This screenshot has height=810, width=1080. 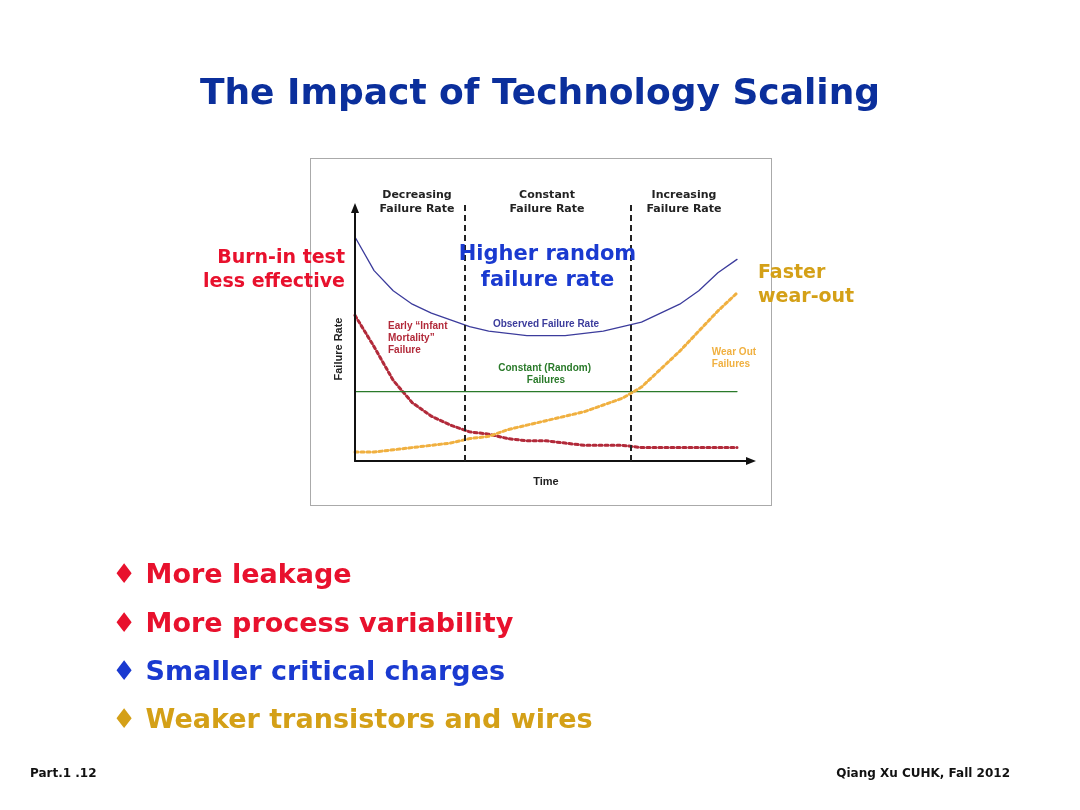 What do you see at coordinates (337, 349) in the screenshot?
I see `y-axis-title: Failure Rate` at bounding box center [337, 349].